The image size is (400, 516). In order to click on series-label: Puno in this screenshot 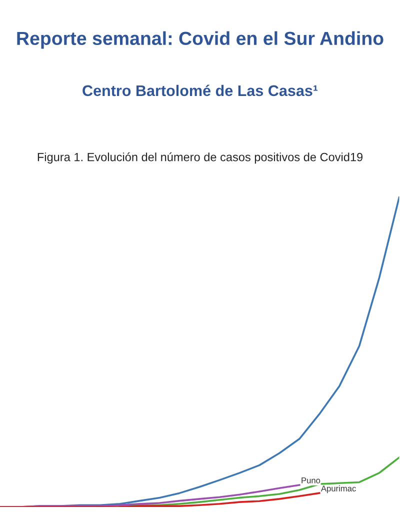, I will do `click(311, 481)`.